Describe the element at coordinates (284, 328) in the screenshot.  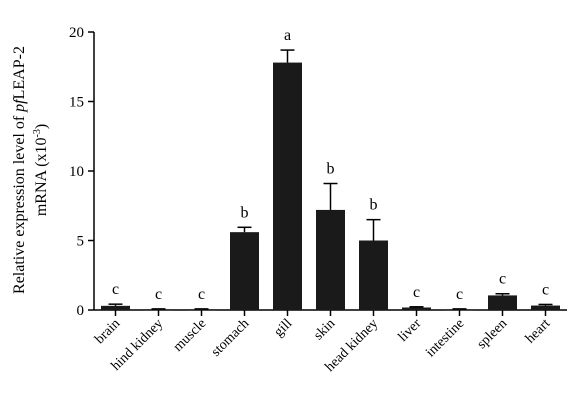
I see `x-category-label: gill` at that location.